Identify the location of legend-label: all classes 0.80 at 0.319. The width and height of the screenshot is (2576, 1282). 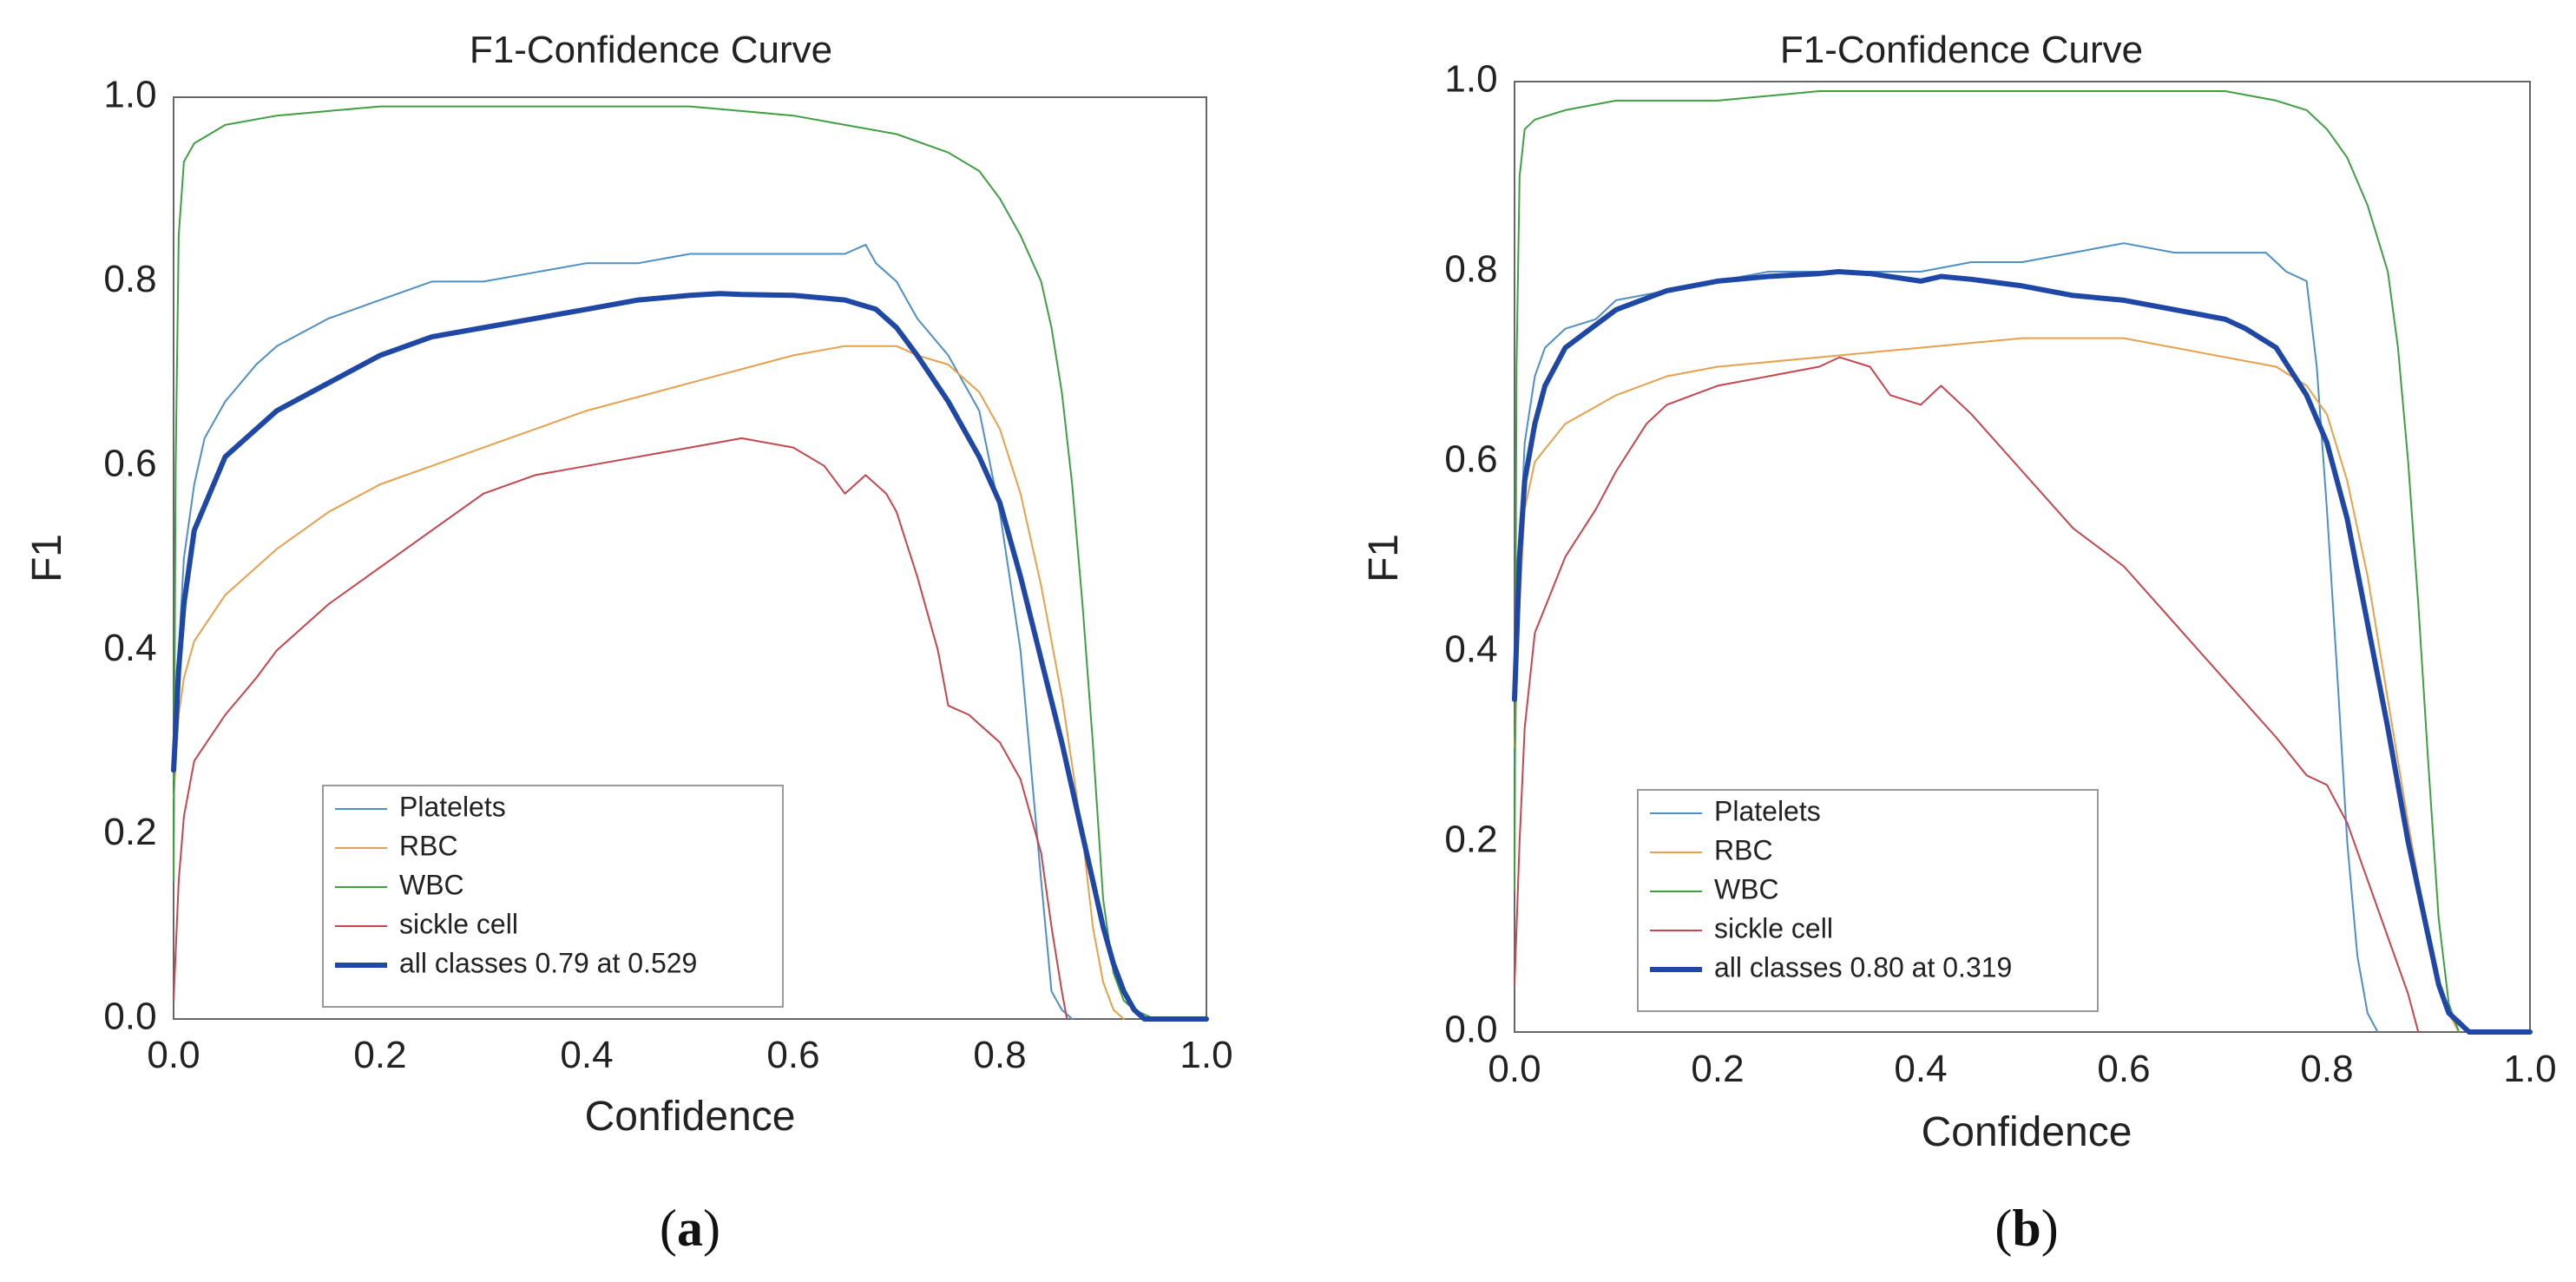
(1863, 967).